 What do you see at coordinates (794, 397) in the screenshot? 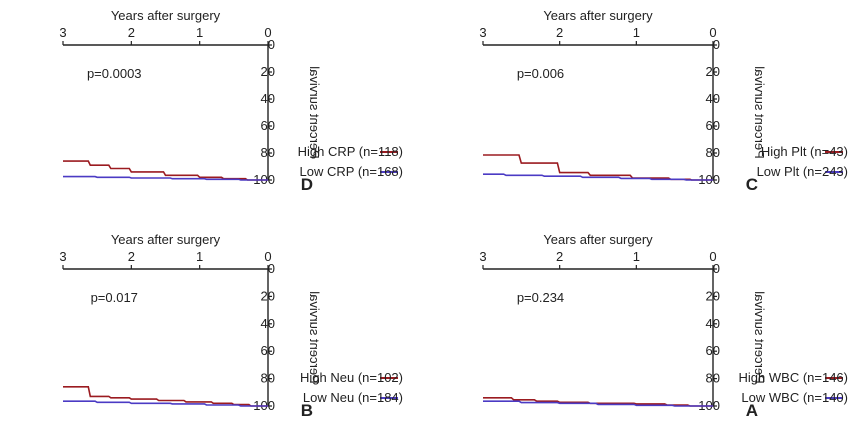
I see `legend-label-low: Low WBC (n=140)` at bounding box center [794, 397].